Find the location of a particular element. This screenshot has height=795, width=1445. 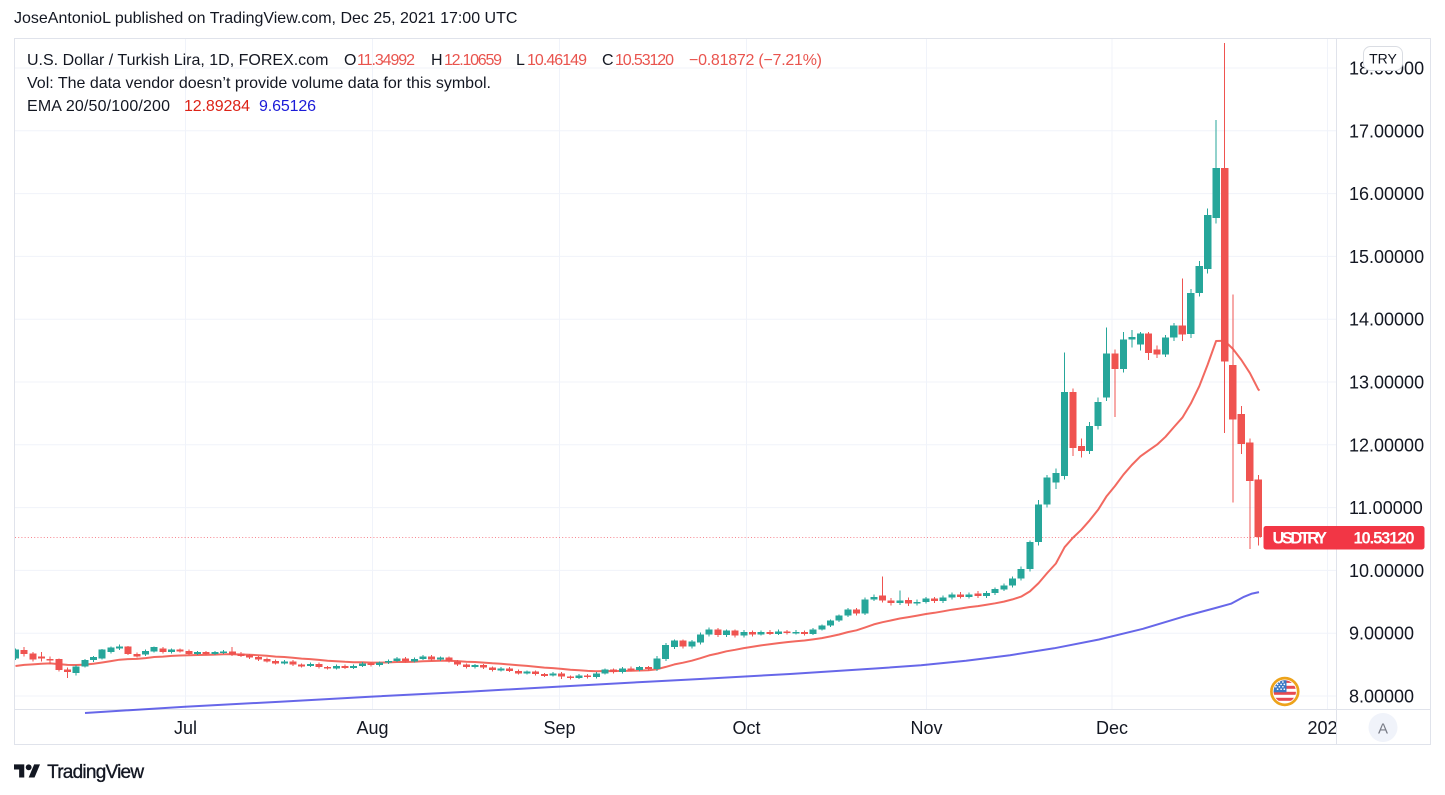

svg-text: 12.10659 is located at coordinates (473, 60).